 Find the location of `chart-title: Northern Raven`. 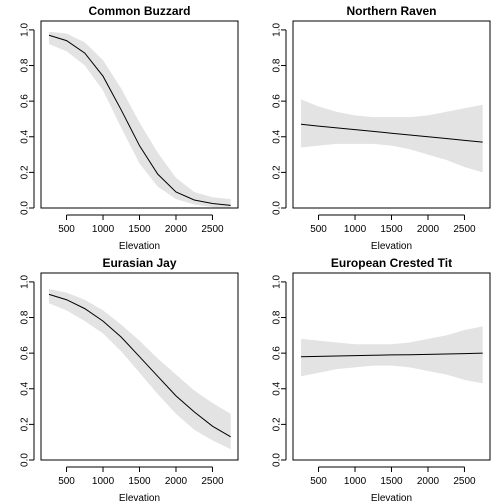

chart-title: Northern Raven is located at coordinates (391, 11).